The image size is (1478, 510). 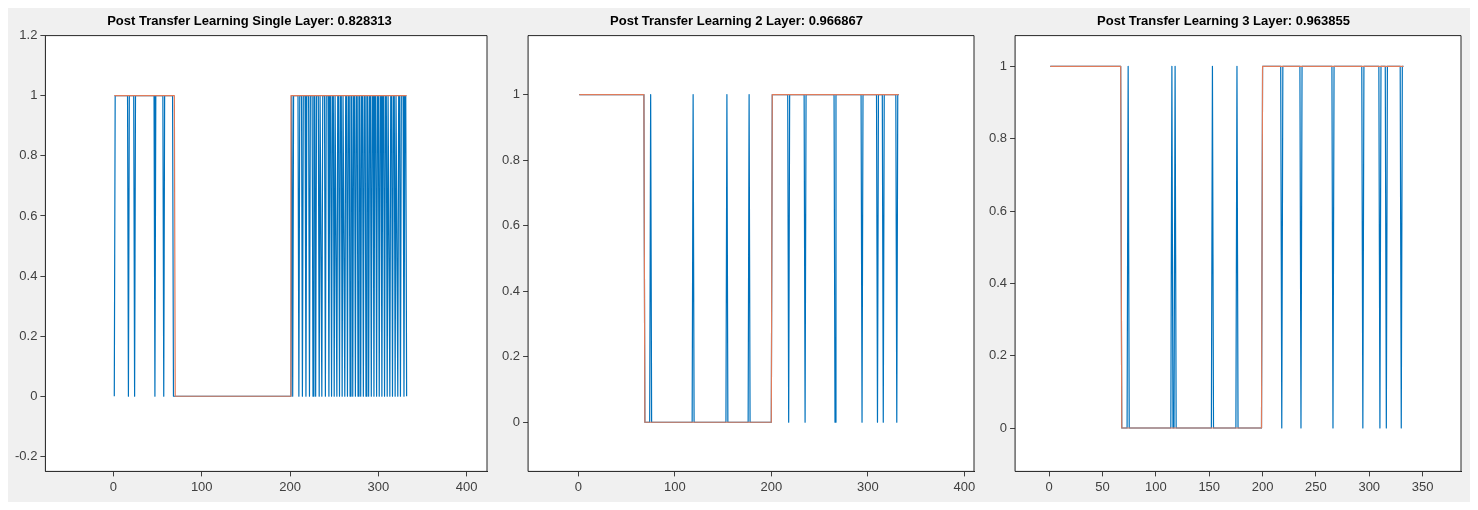 I want to click on chart-title: Post Transfer Learning 2 Layer: 0.966867, so click(x=736, y=21).